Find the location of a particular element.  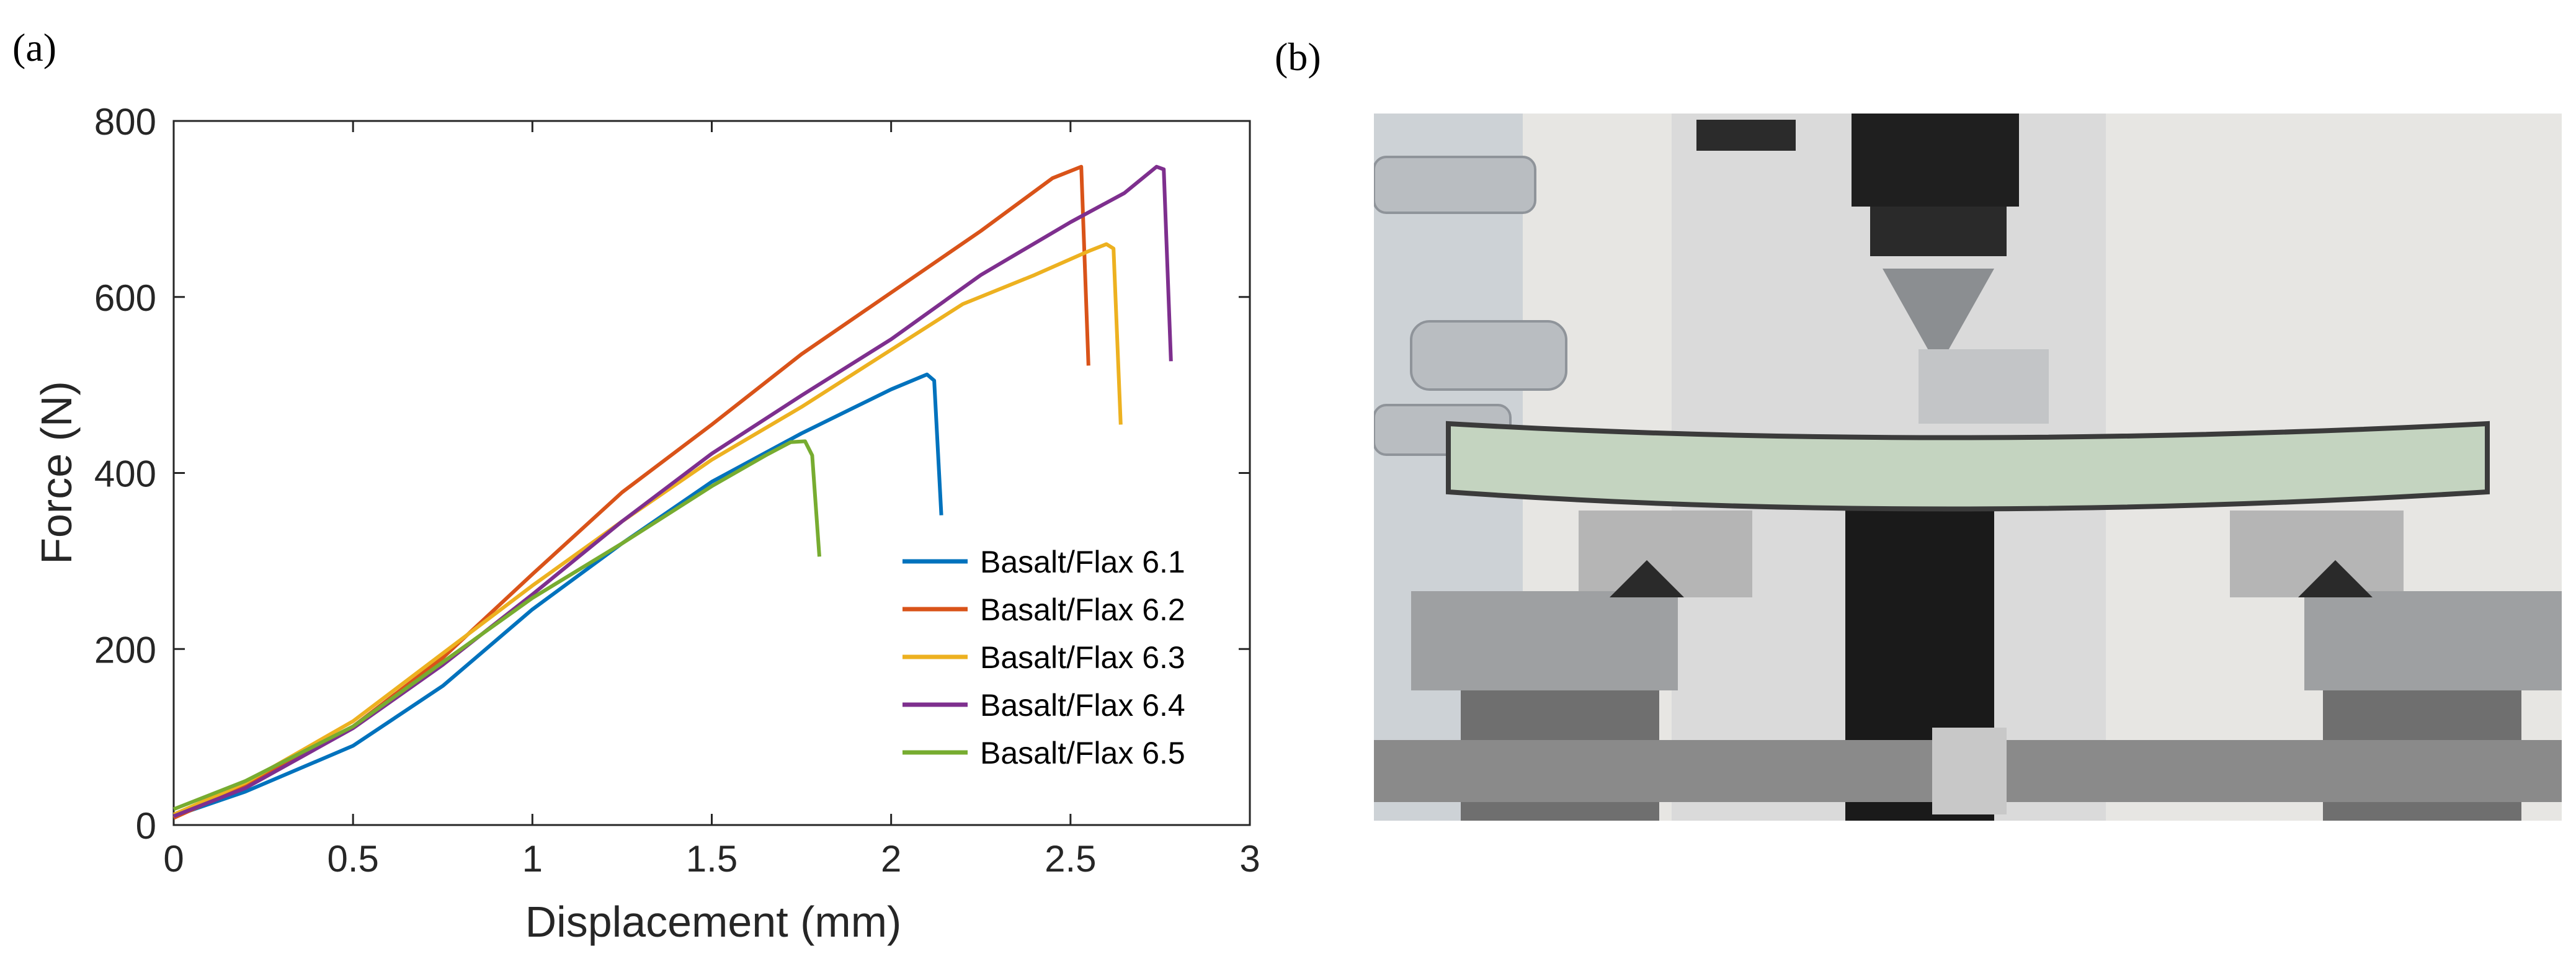

y-tick-label: 200 is located at coordinates (125, 650).